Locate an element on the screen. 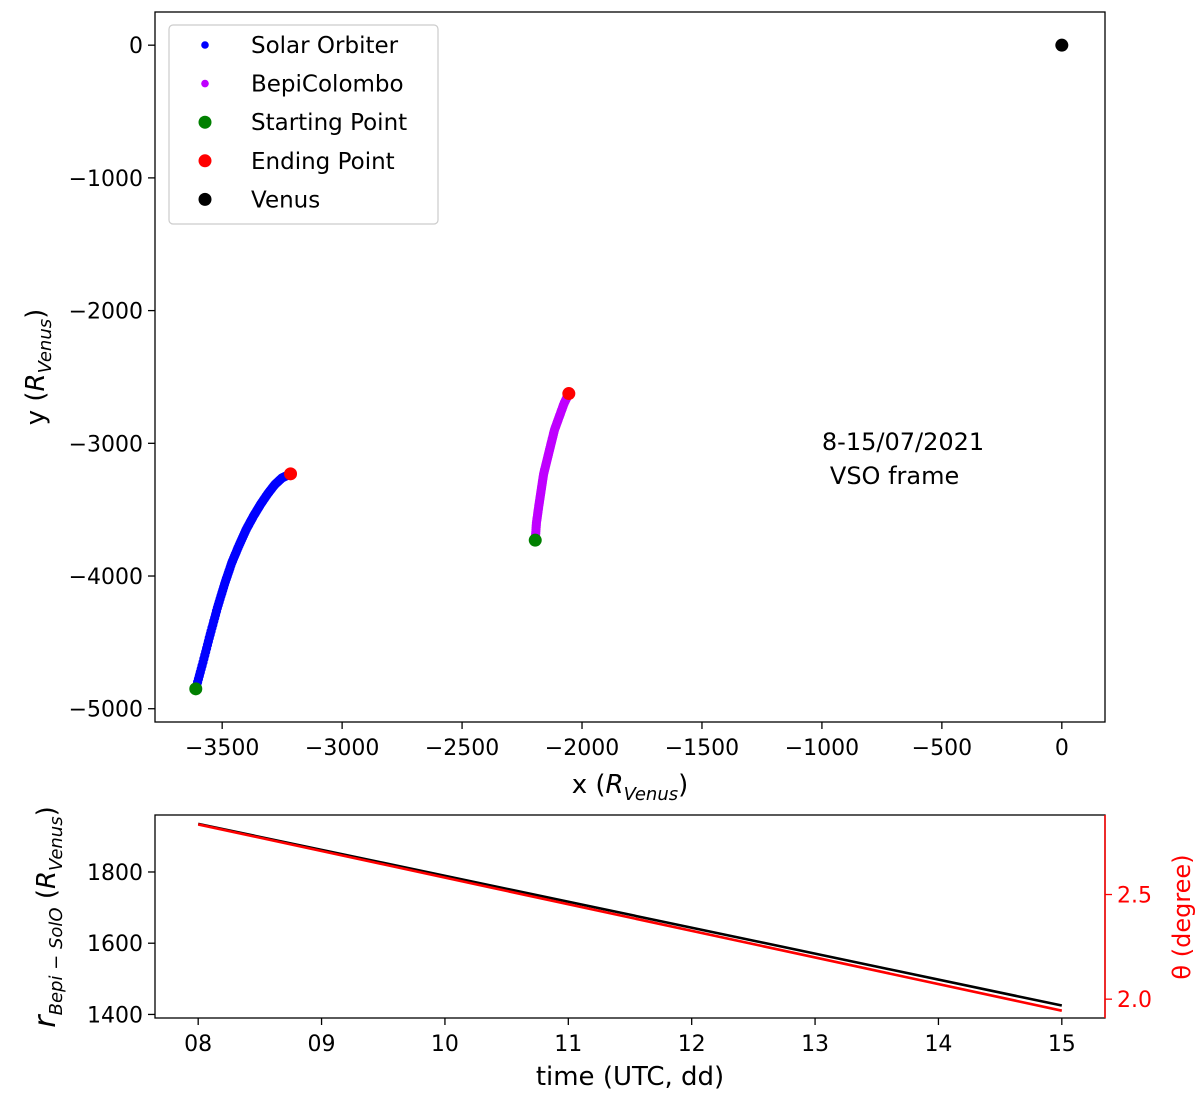  separation-x-ticks: 08 09 10 11 12 13 14 15 is located at coordinates (630, 1037).